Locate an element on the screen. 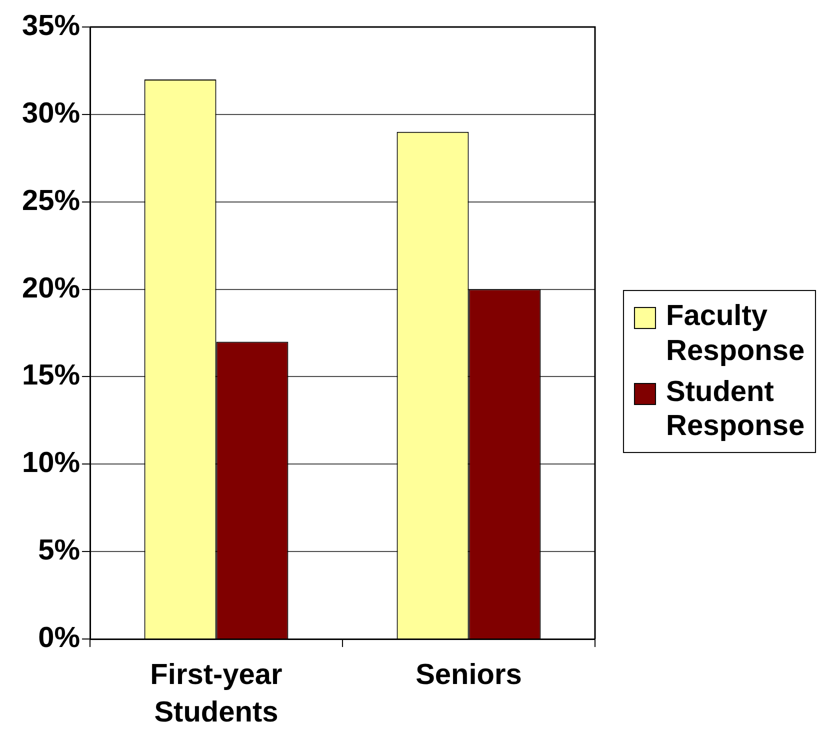 This screenshot has width=820, height=730. y-tick-label: 30% is located at coordinates (51, 113).